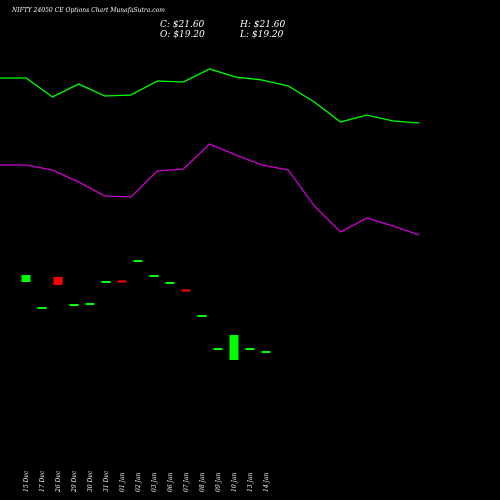  Describe the element at coordinates (138, 482) in the screenshot. I see `x-tick-label: 02 Jan` at that location.